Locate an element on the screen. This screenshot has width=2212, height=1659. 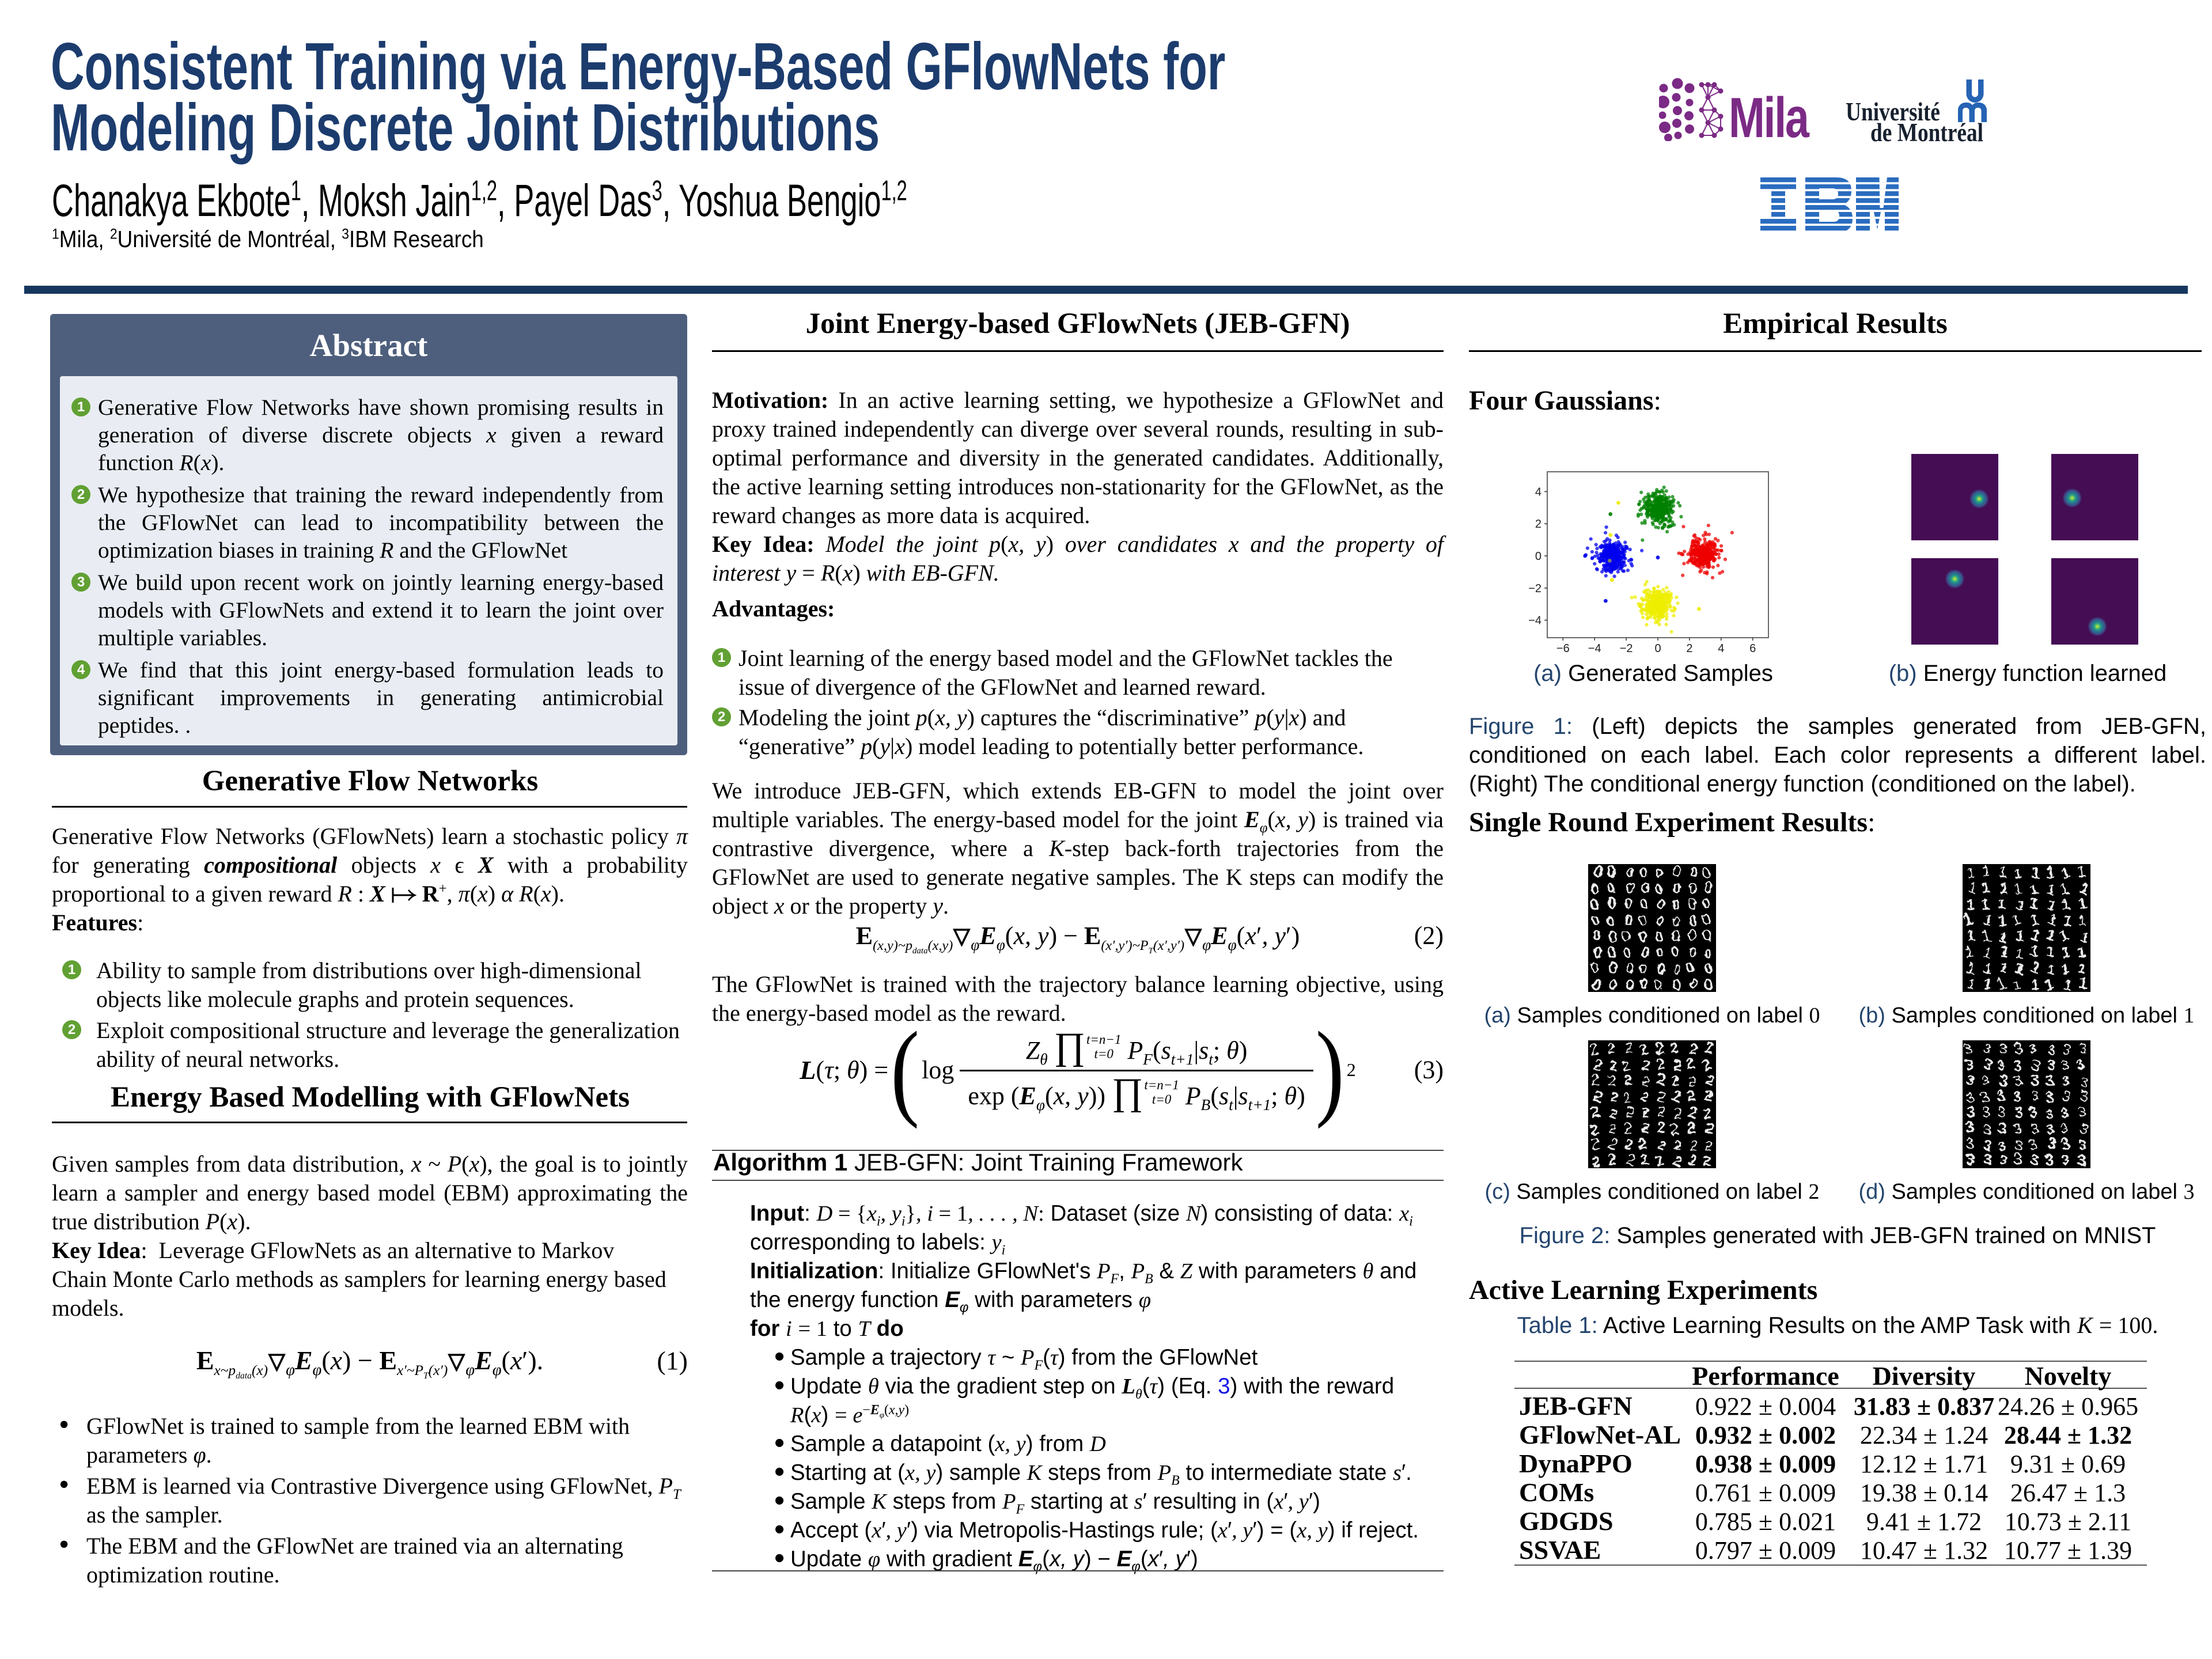
svg-text: −2 is located at coordinates (1626, 648).